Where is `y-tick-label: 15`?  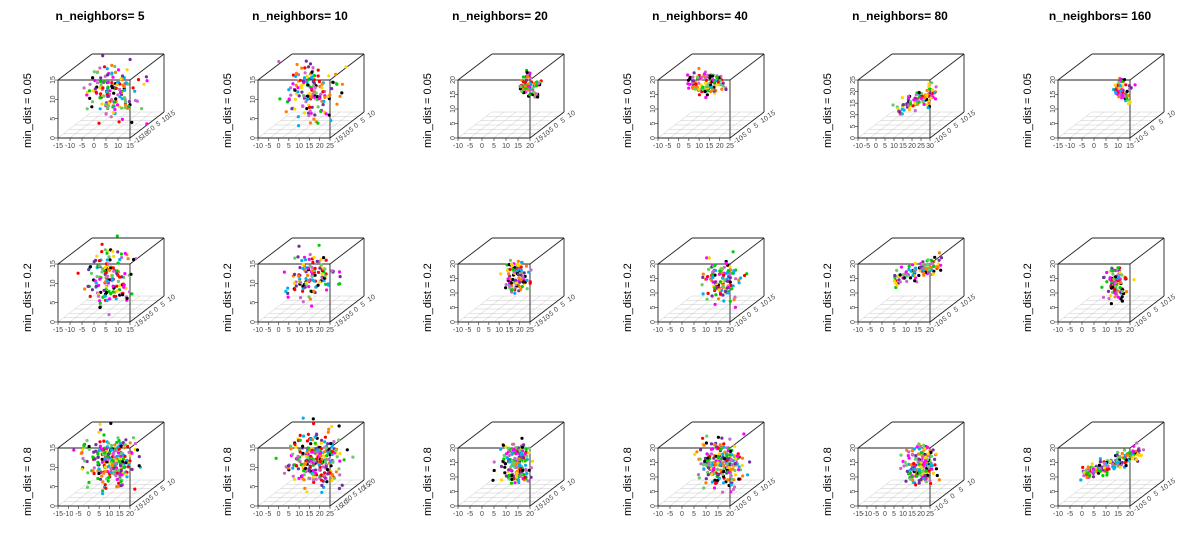 y-tick-label: 15 is located at coordinates (367, 486).